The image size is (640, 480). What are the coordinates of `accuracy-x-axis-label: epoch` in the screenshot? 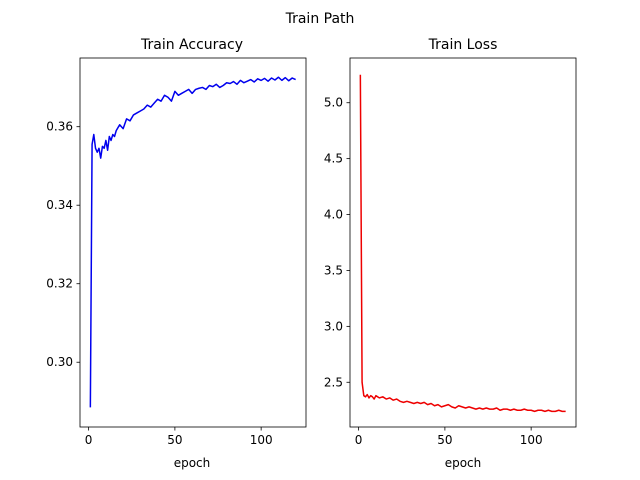 It's located at (192, 463).